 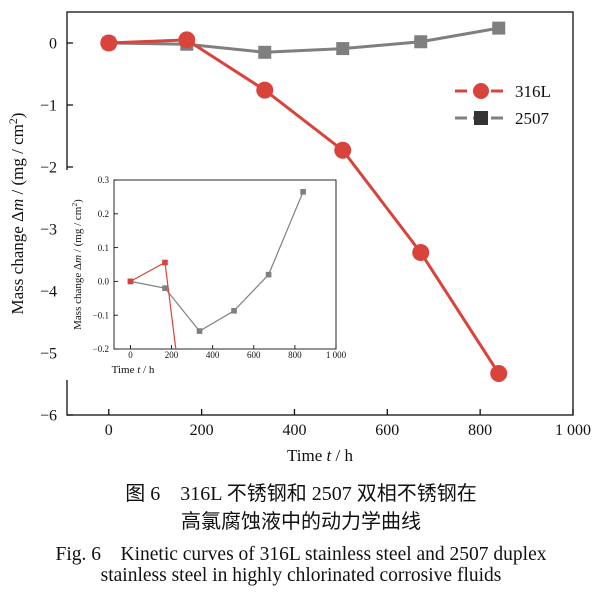 What do you see at coordinates (172, 355) in the screenshot?
I see `inset-x-tick-label: 200` at bounding box center [172, 355].